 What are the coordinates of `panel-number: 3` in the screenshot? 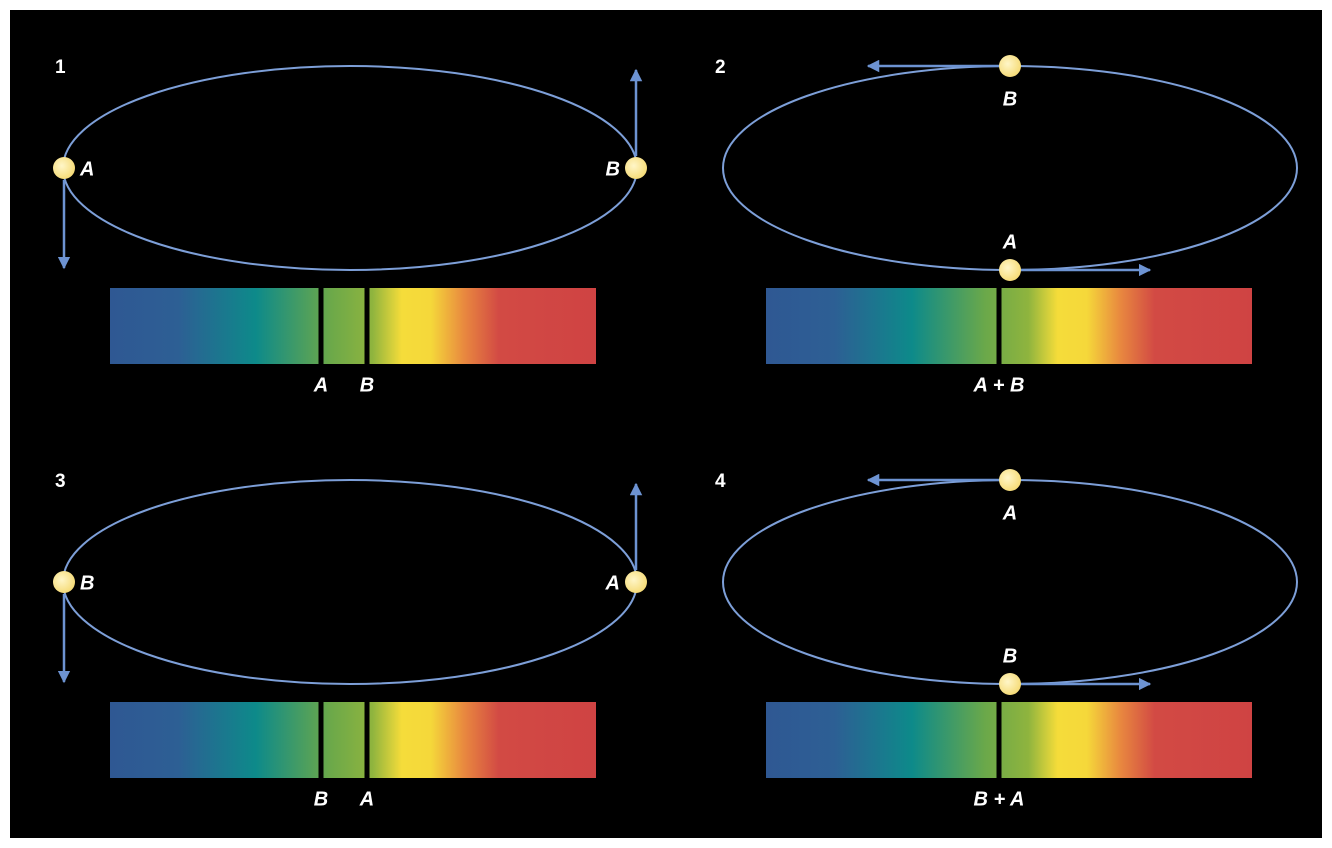 It's located at (60, 481).